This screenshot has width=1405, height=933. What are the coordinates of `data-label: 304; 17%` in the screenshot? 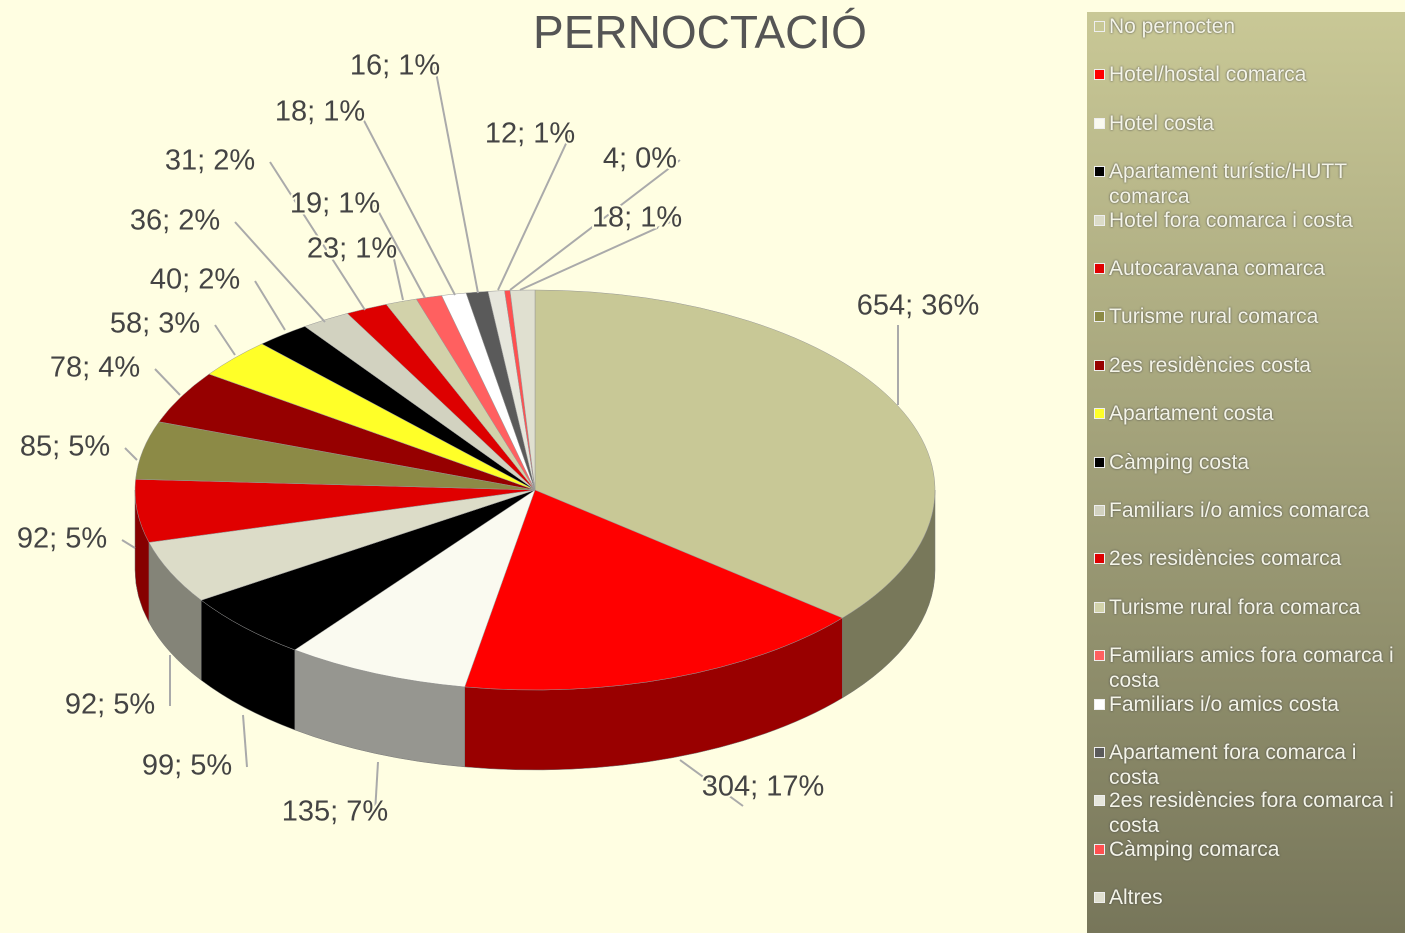 It's located at (763, 787).